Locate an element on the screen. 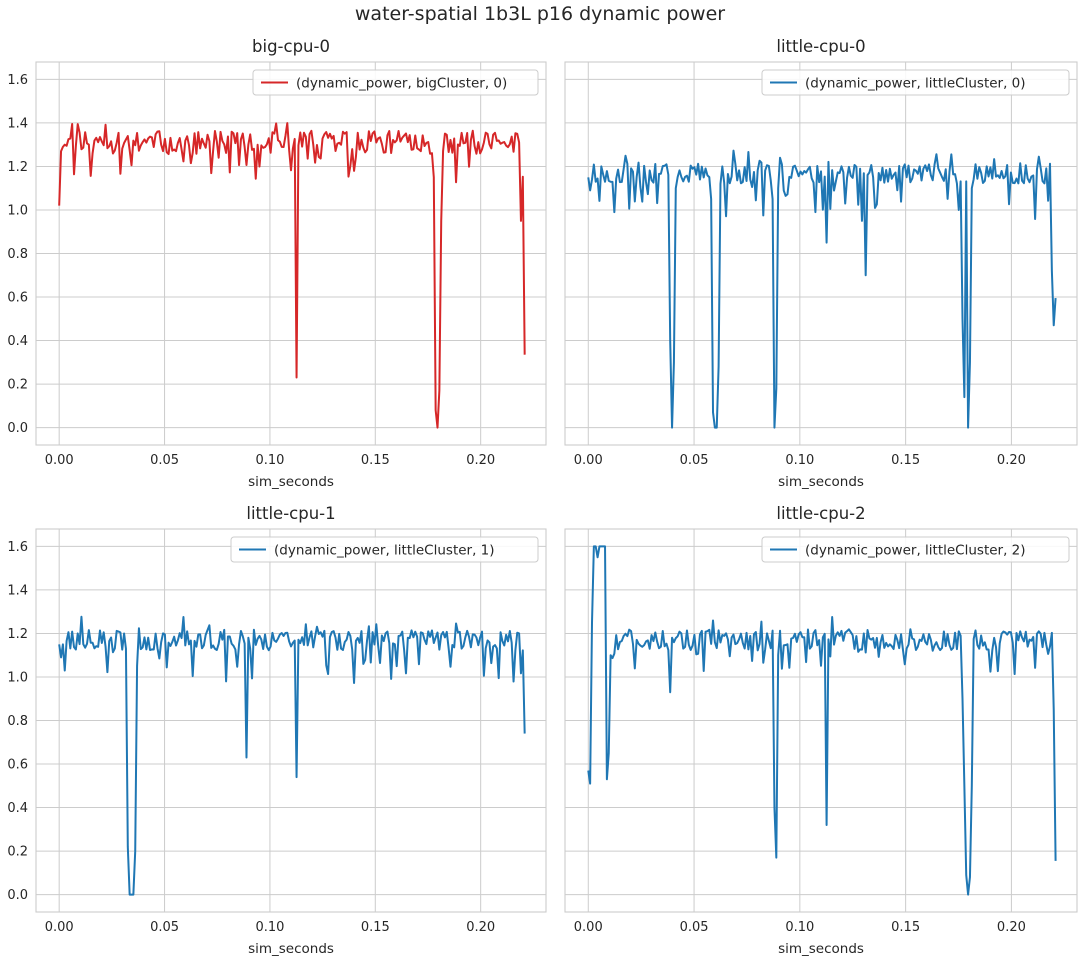 This screenshot has width=1080, height=960. legend: (dynamic_power, bigCluster, 0) is located at coordinates (395, 82).